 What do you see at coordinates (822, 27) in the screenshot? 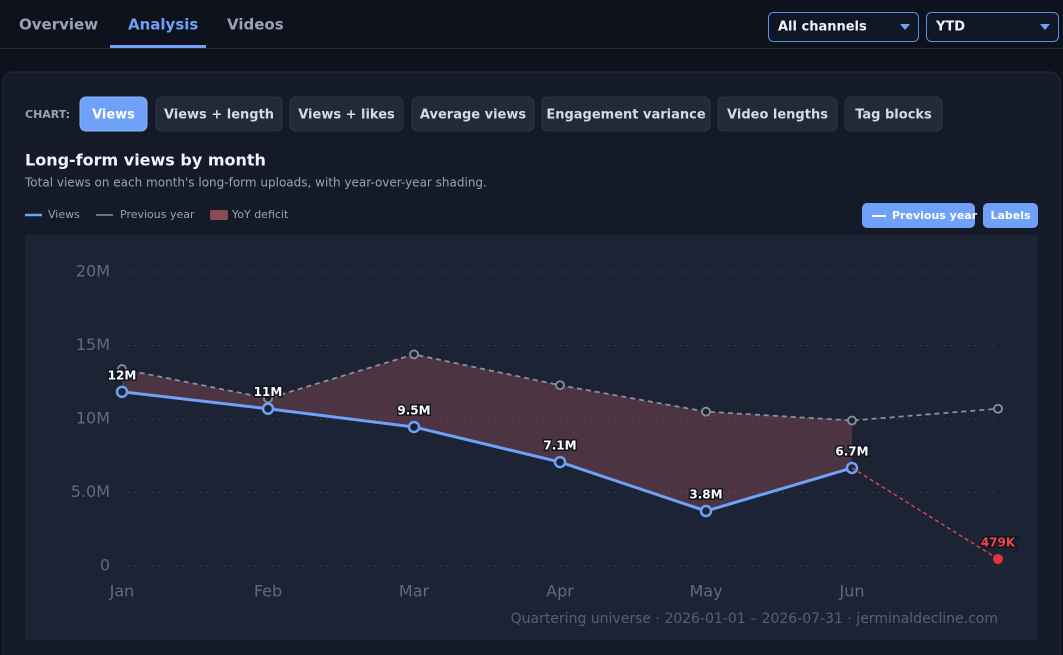
I see `select-value: All channels` at bounding box center [822, 27].